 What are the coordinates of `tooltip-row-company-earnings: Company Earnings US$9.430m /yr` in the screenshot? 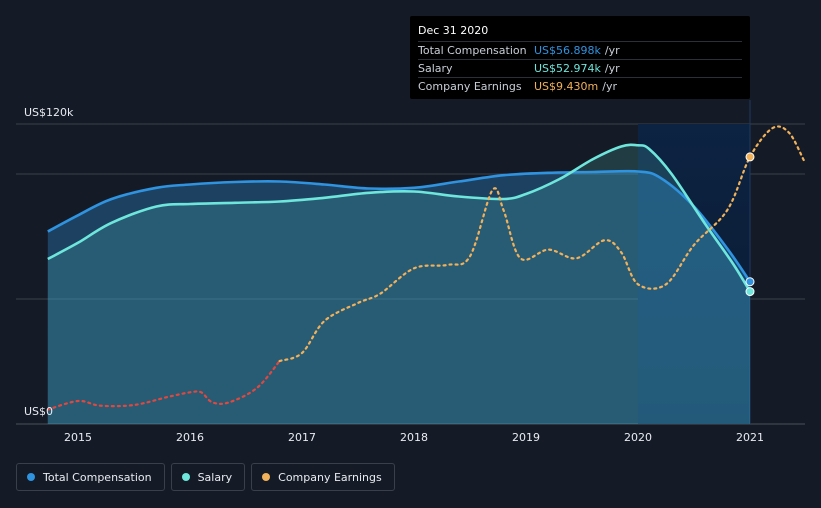 It's located at (580, 86).